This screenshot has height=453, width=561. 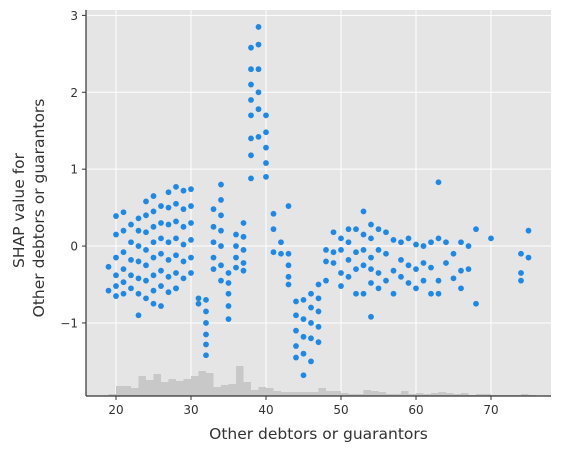 What do you see at coordinates (303, 406) in the screenshot?
I see `x-axis-ticks: 20 30 40 50 60 70` at bounding box center [303, 406].